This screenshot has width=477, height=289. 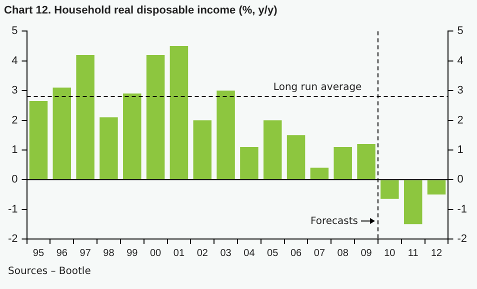 I want to click on y2-tick-label: 1, so click(x=460, y=150).